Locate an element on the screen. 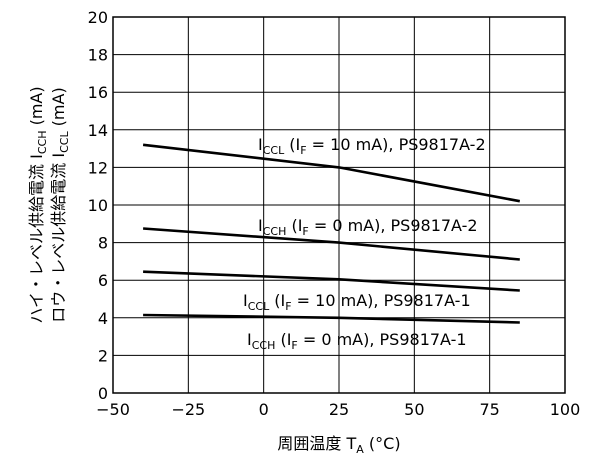  series-label-2: ICCH (IF = 0 mA), PS9817A-2 is located at coordinates (368, 227).